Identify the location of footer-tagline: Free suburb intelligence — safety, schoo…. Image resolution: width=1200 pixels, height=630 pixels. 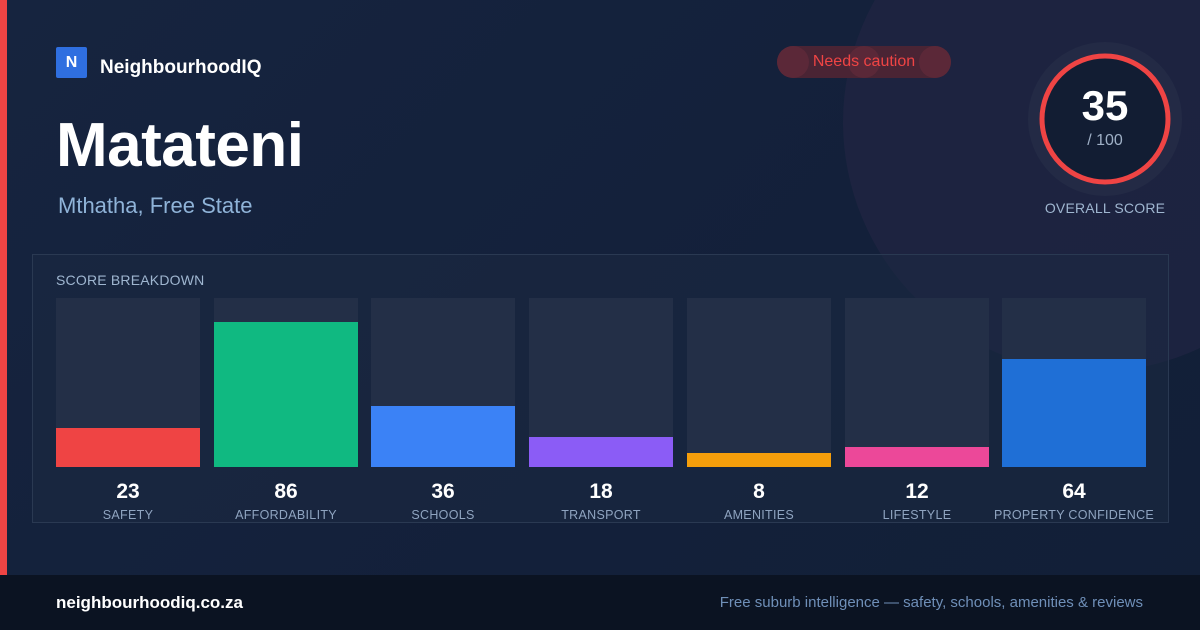
(931, 602).